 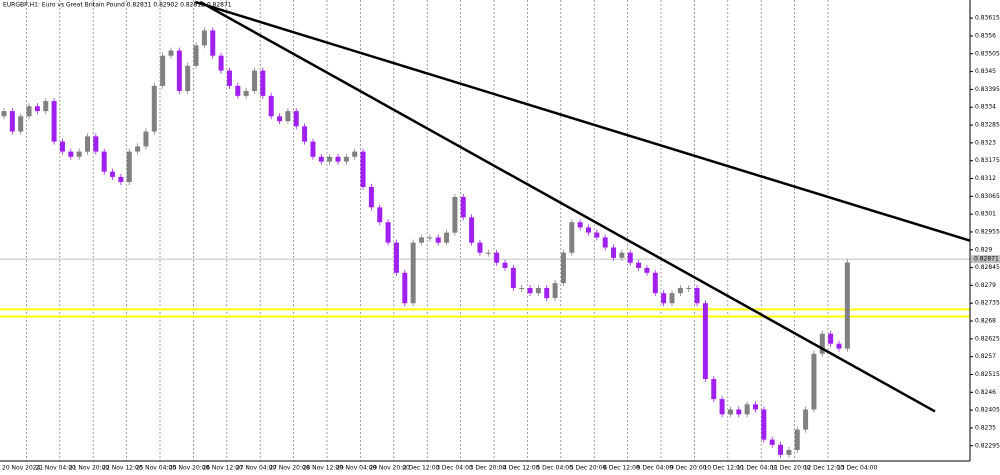 What do you see at coordinates (985, 142) in the screenshot?
I see `y-tick-label: 0.8323` at bounding box center [985, 142].